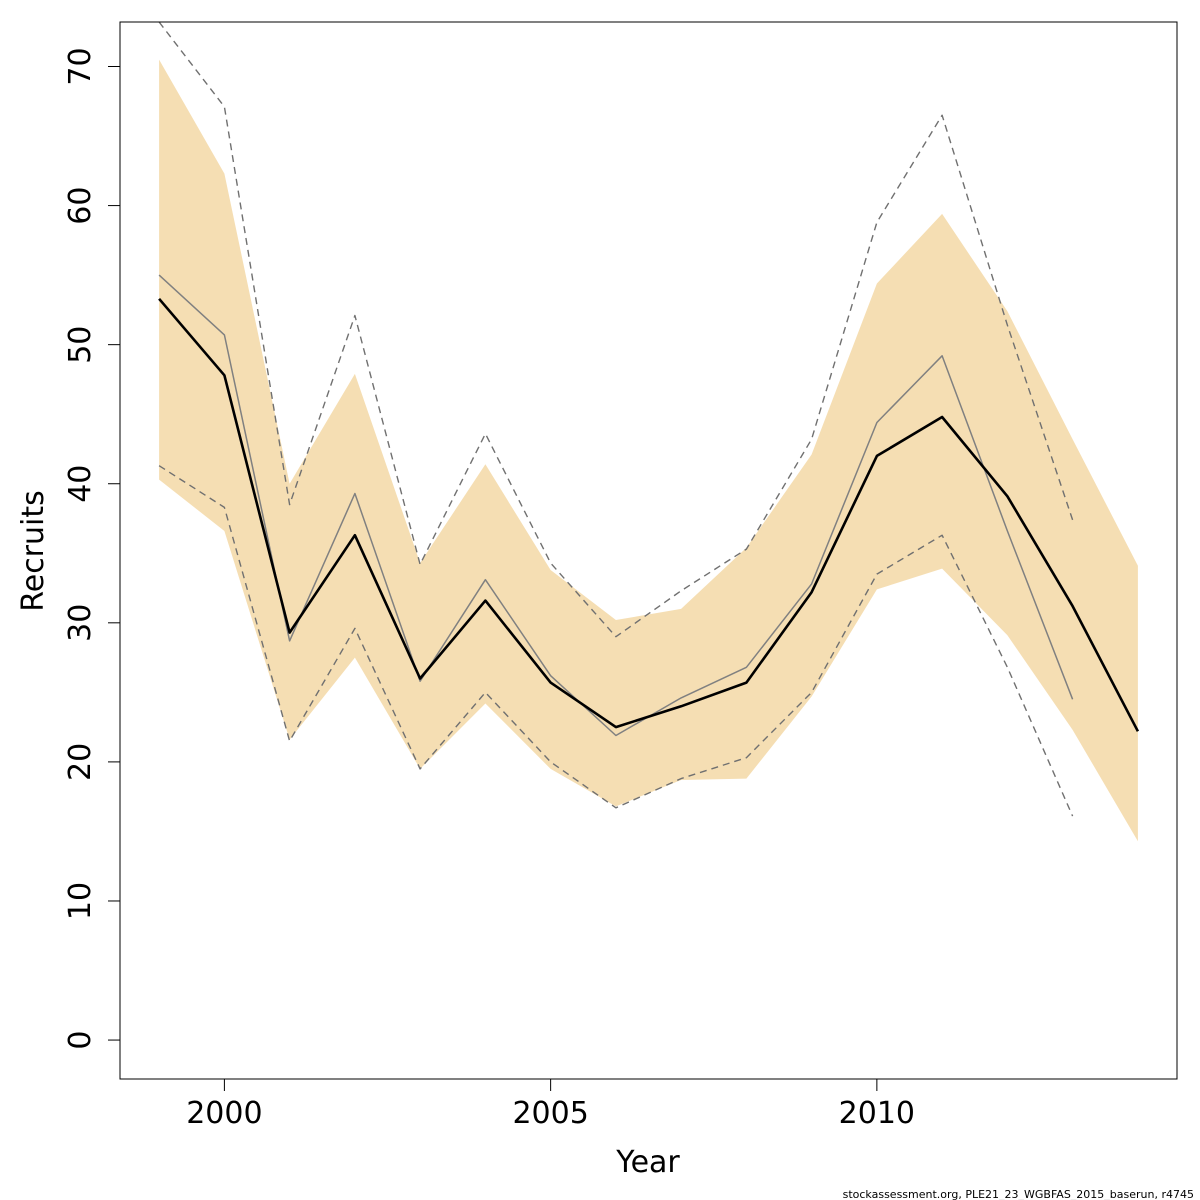 This screenshot has width=1200, height=1200. Describe the element at coordinates (647, 1162) in the screenshot. I see `x-axis-title: Year` at that location.